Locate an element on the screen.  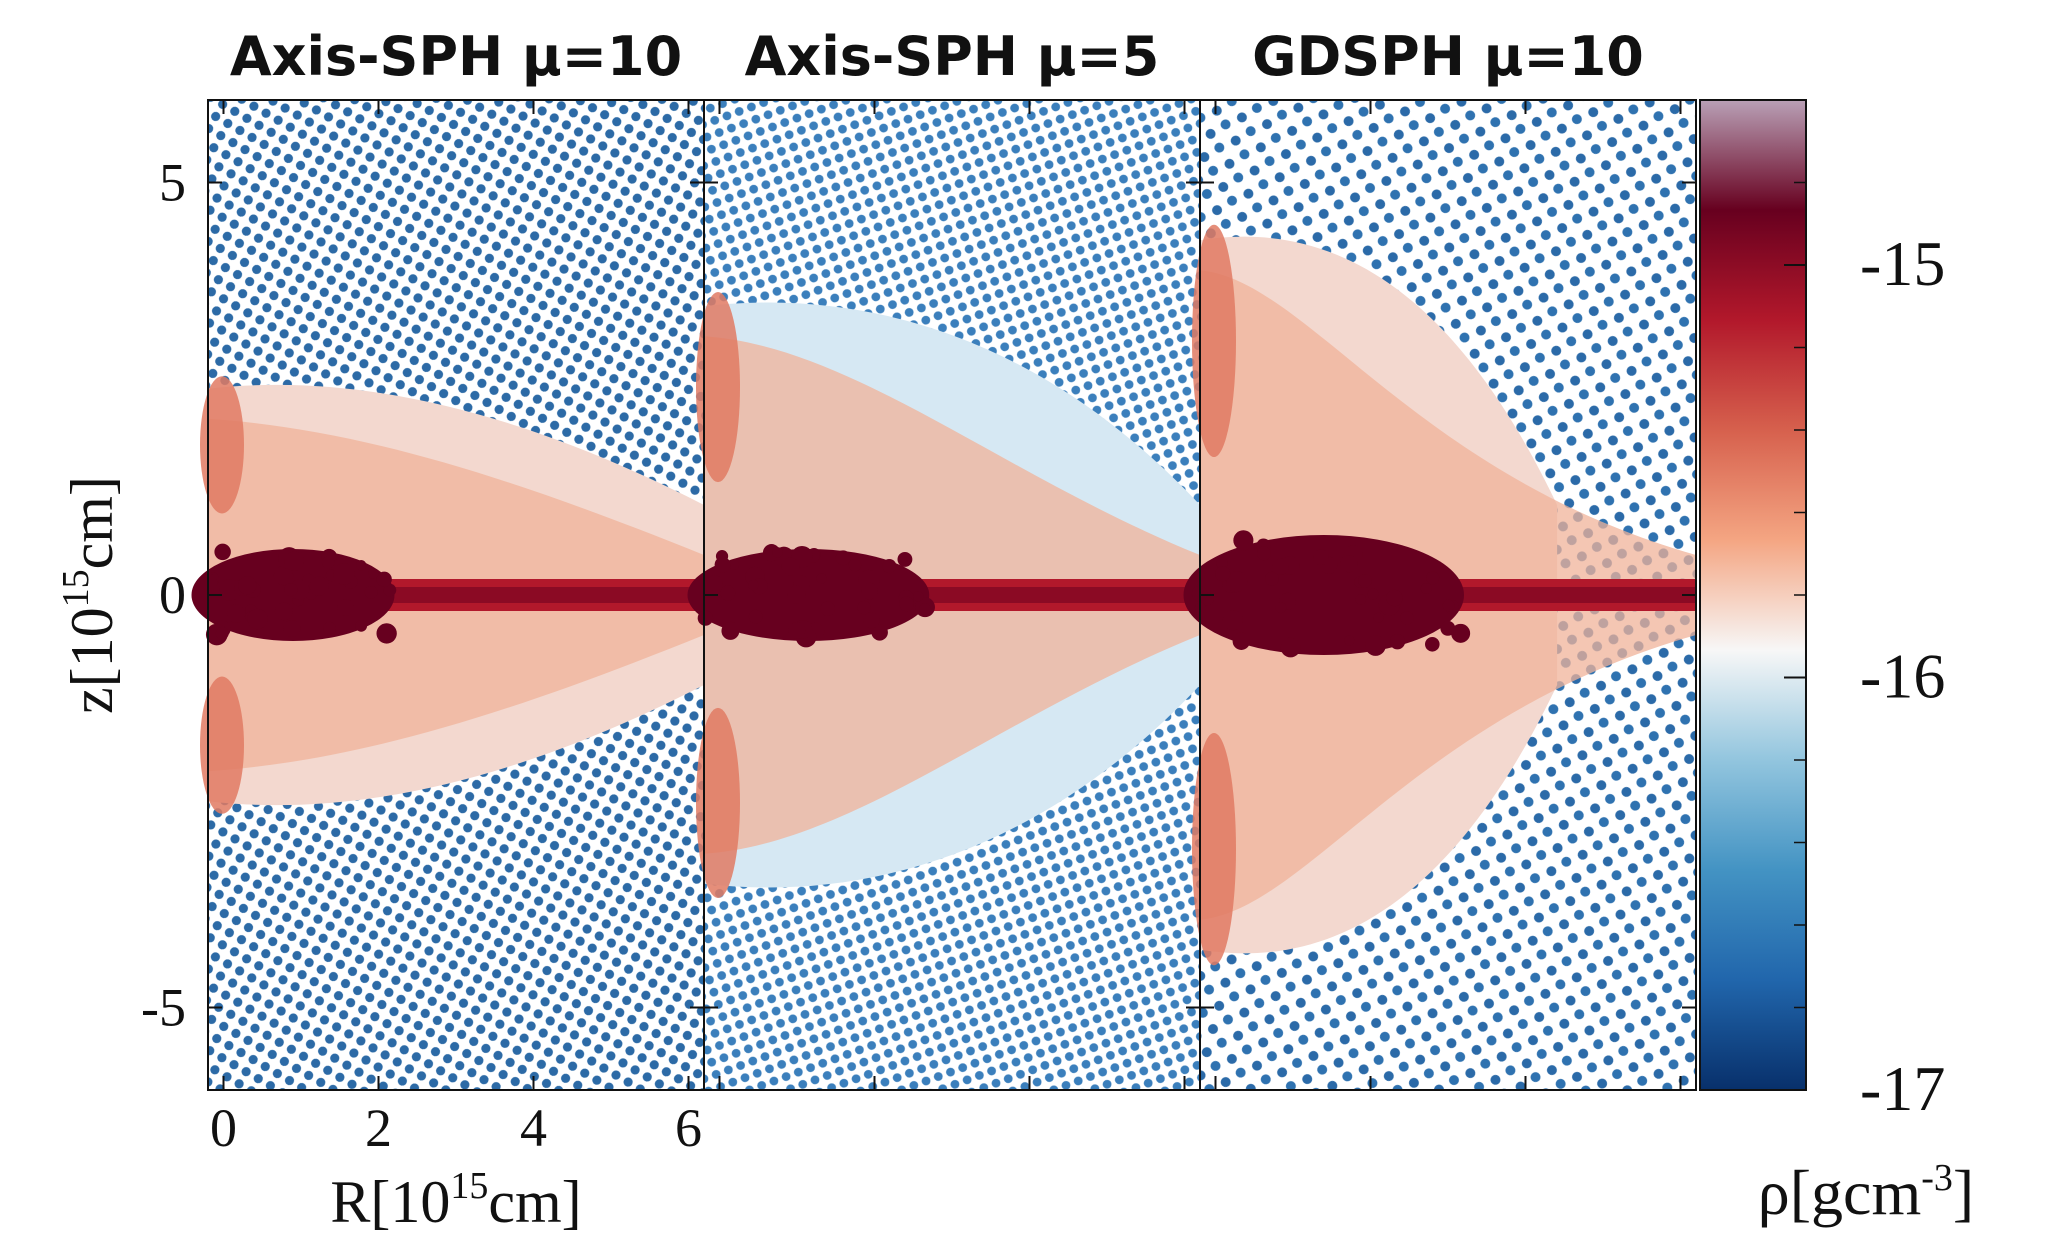
panel-title: GDSPH μ=10 is located at coordinates (1448, 56).